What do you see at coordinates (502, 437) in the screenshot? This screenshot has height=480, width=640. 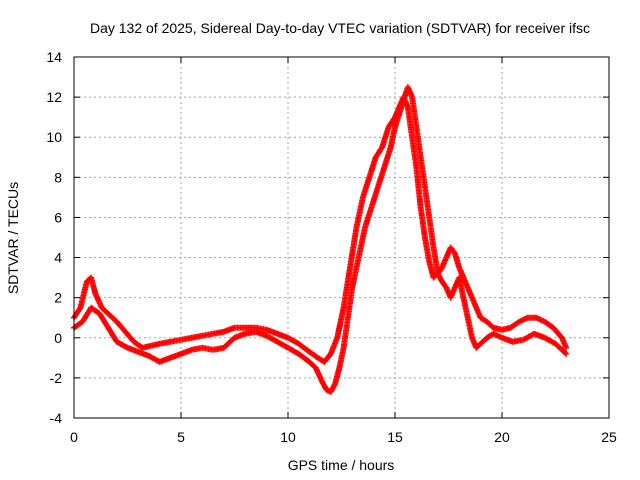 I see `x-tick-label: 20` at bounding box center [502, 437].